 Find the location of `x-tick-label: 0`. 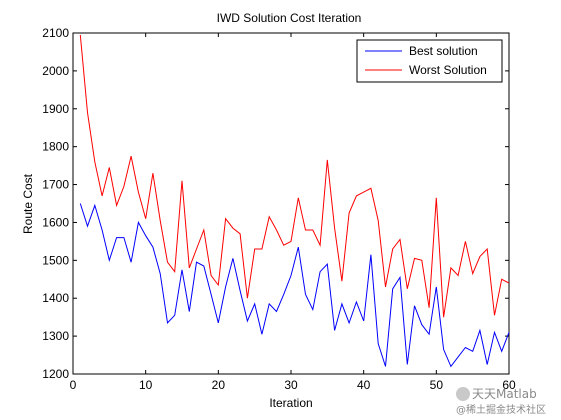

x-tick-label: 0 is located at coordinates (73, 385).